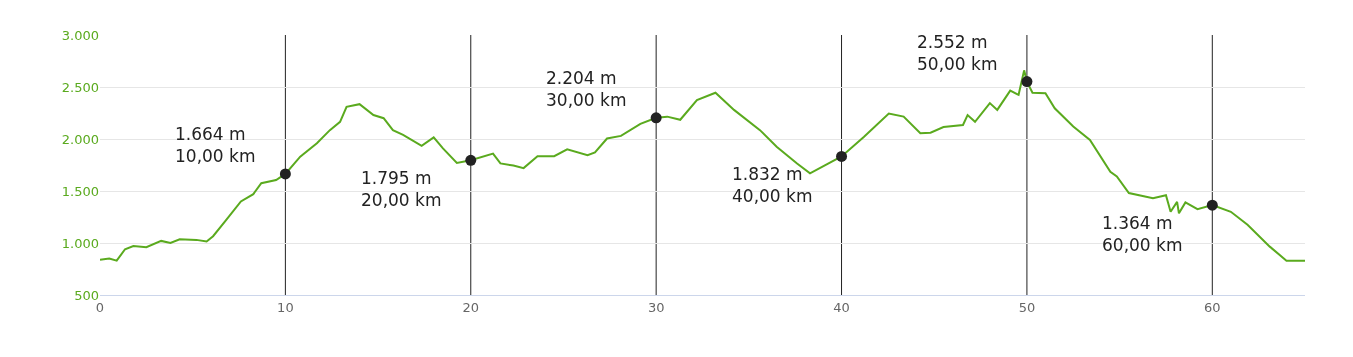 The width and height of the screenshot is (1353, 357). Describe the element at coordinates (841, 307) in the screenshot. I see `x-tick-label: 40` at that location.